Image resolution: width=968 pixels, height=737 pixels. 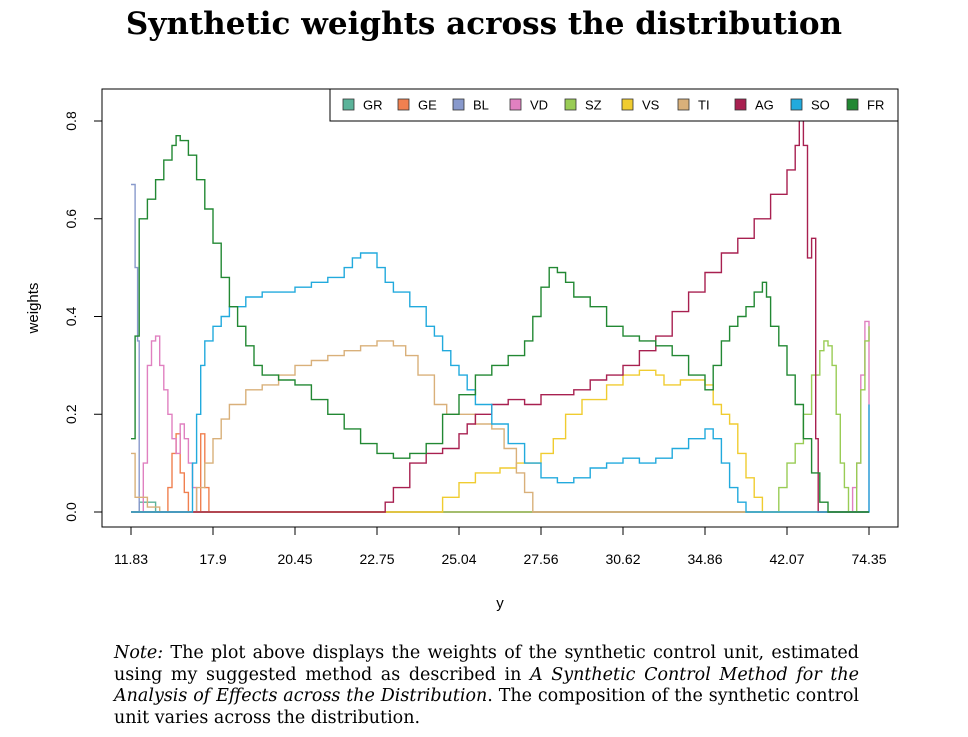 What do you see at coordinates (539, 105) in the screenshot?
I see `legend-label: VD` at bounding box center [539, 105].